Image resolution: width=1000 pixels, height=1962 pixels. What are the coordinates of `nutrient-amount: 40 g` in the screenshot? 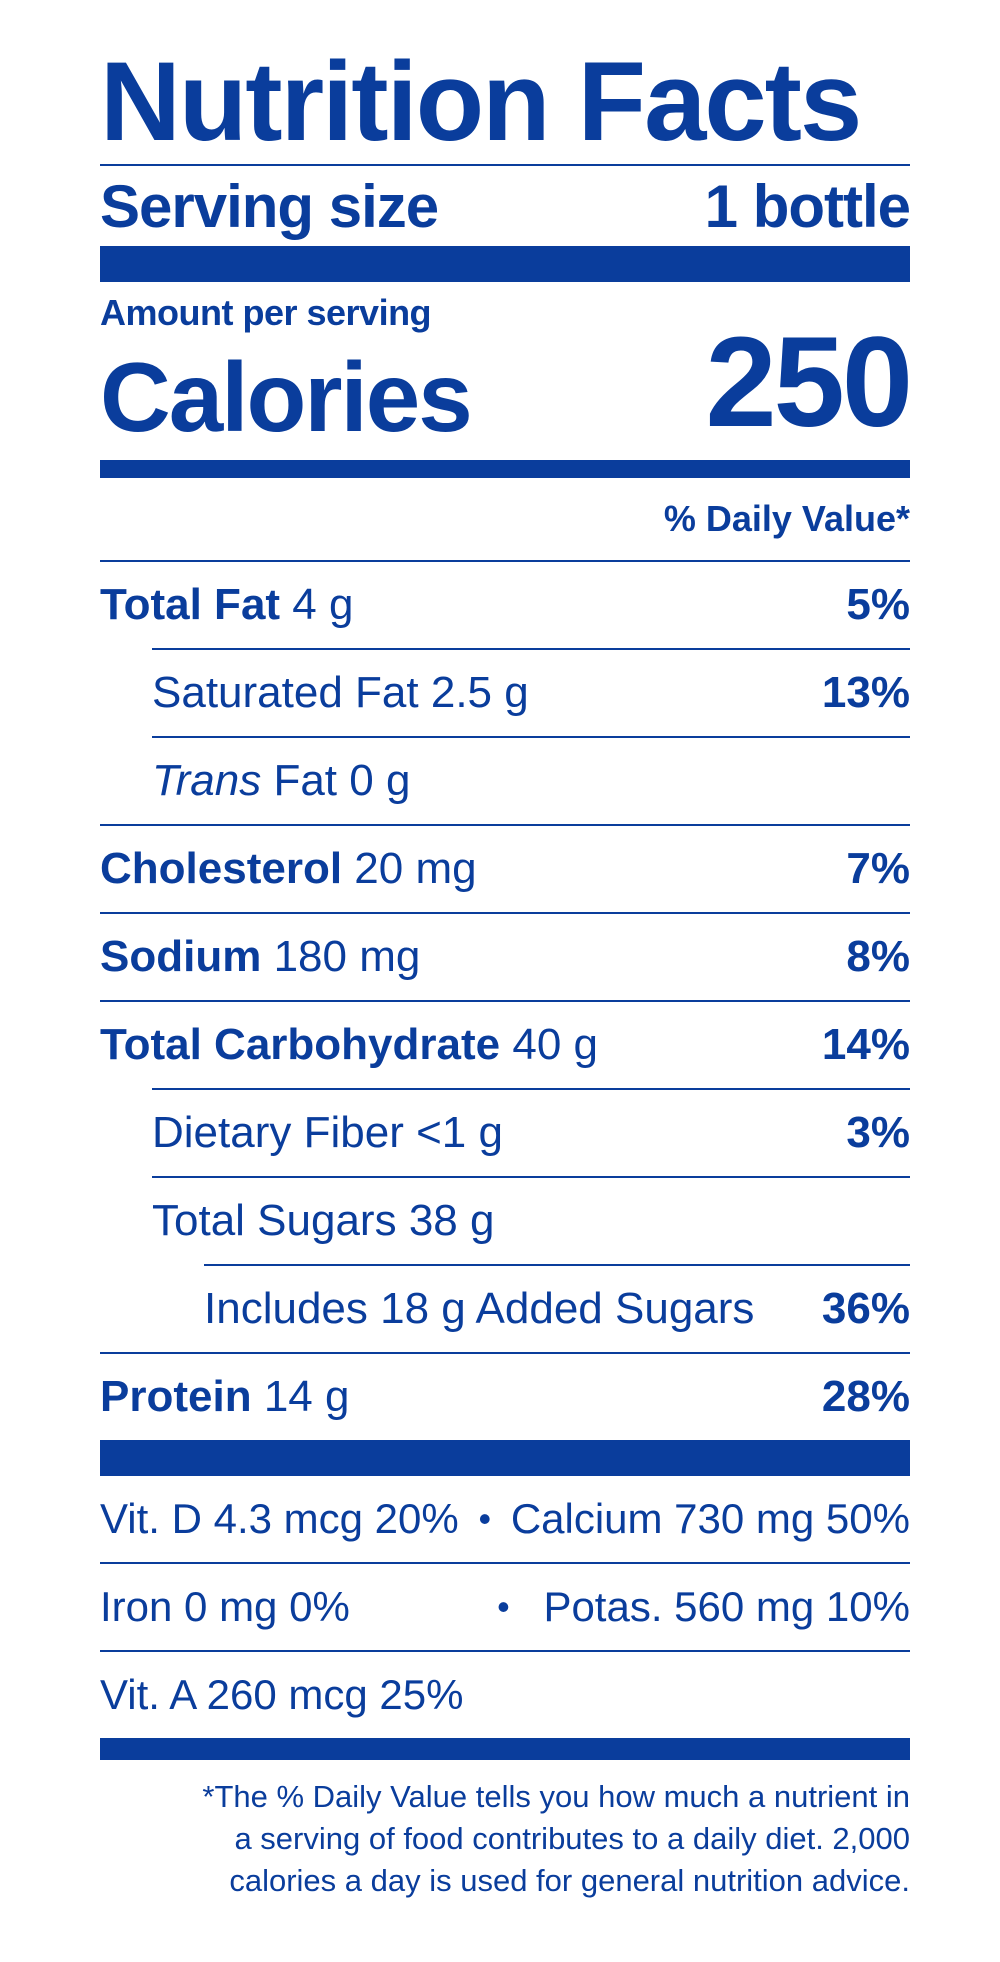 It's located at (555, 1044).